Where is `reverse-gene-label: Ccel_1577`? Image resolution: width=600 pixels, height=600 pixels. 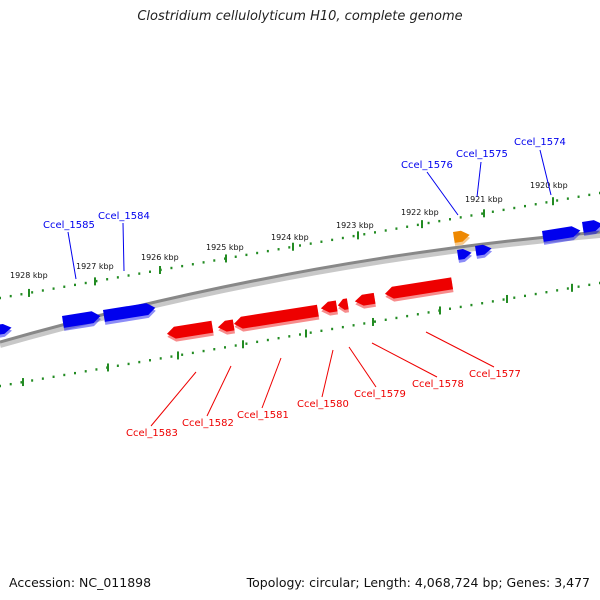 reverse-gene-label: Ccel_1577 is located at coordinates (495, 374).